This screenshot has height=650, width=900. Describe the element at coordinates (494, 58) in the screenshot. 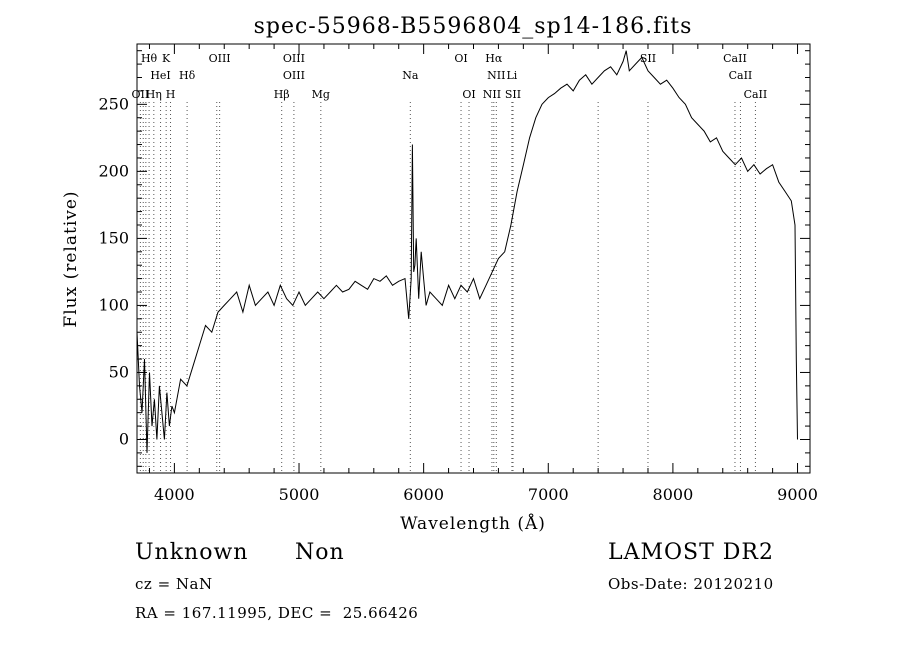

I see `emission-line-label: Hα` at that location.